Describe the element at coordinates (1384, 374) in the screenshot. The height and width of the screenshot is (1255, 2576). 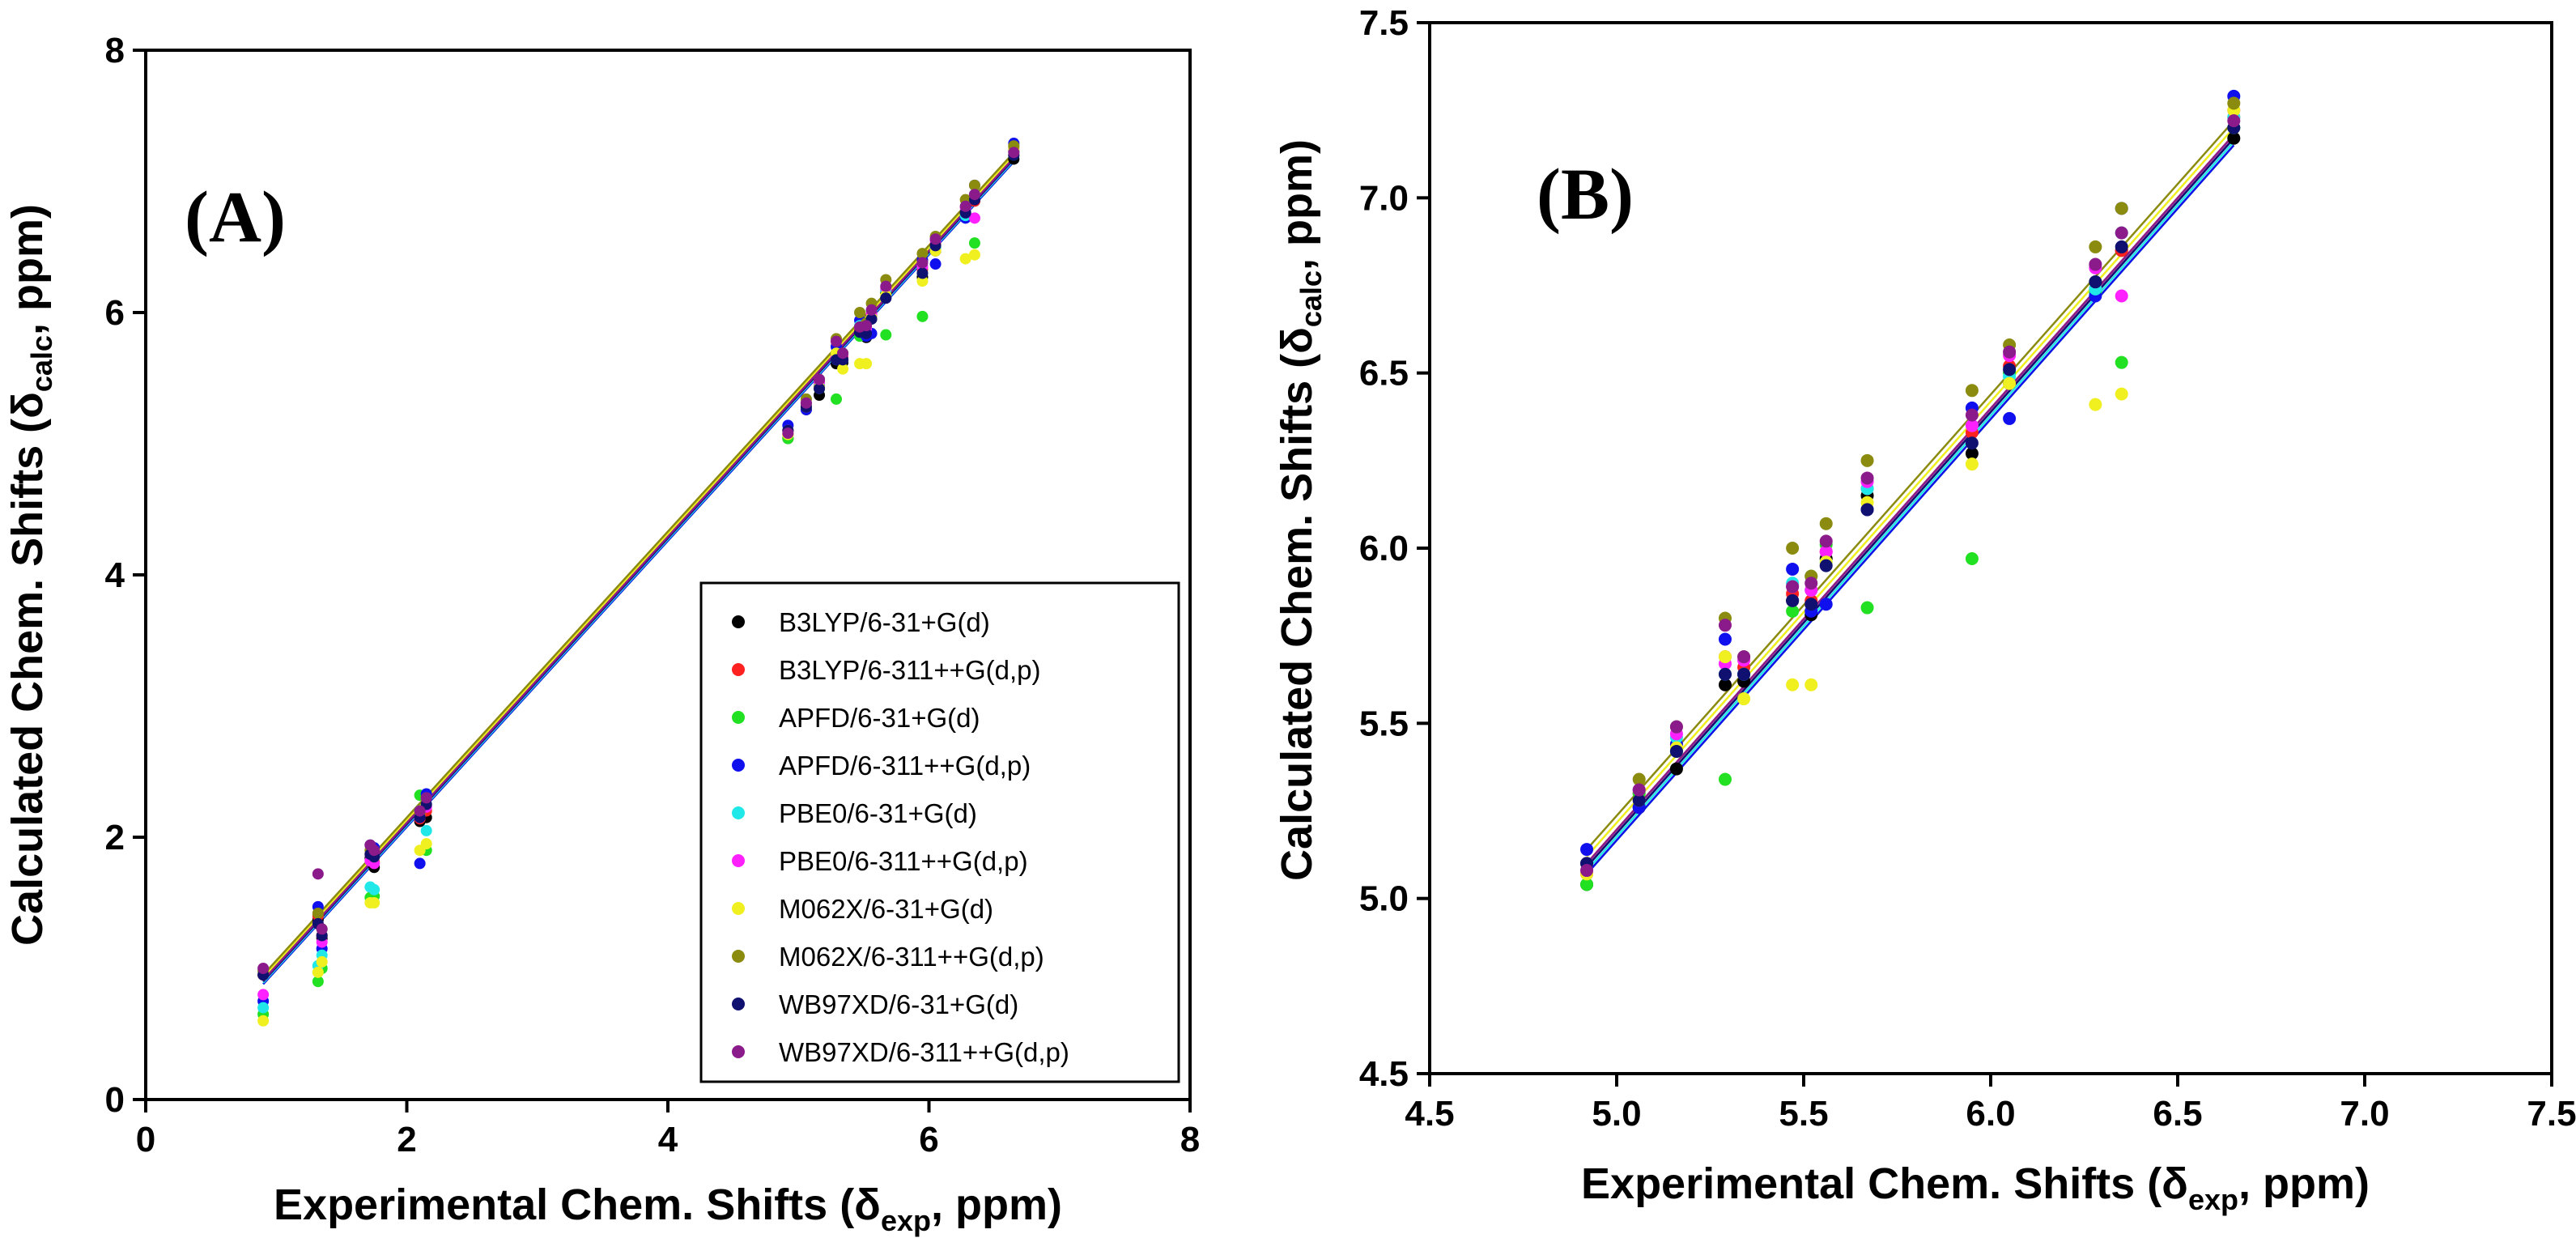
I see `panel-b-y-tick-label: 6.5` at that location.